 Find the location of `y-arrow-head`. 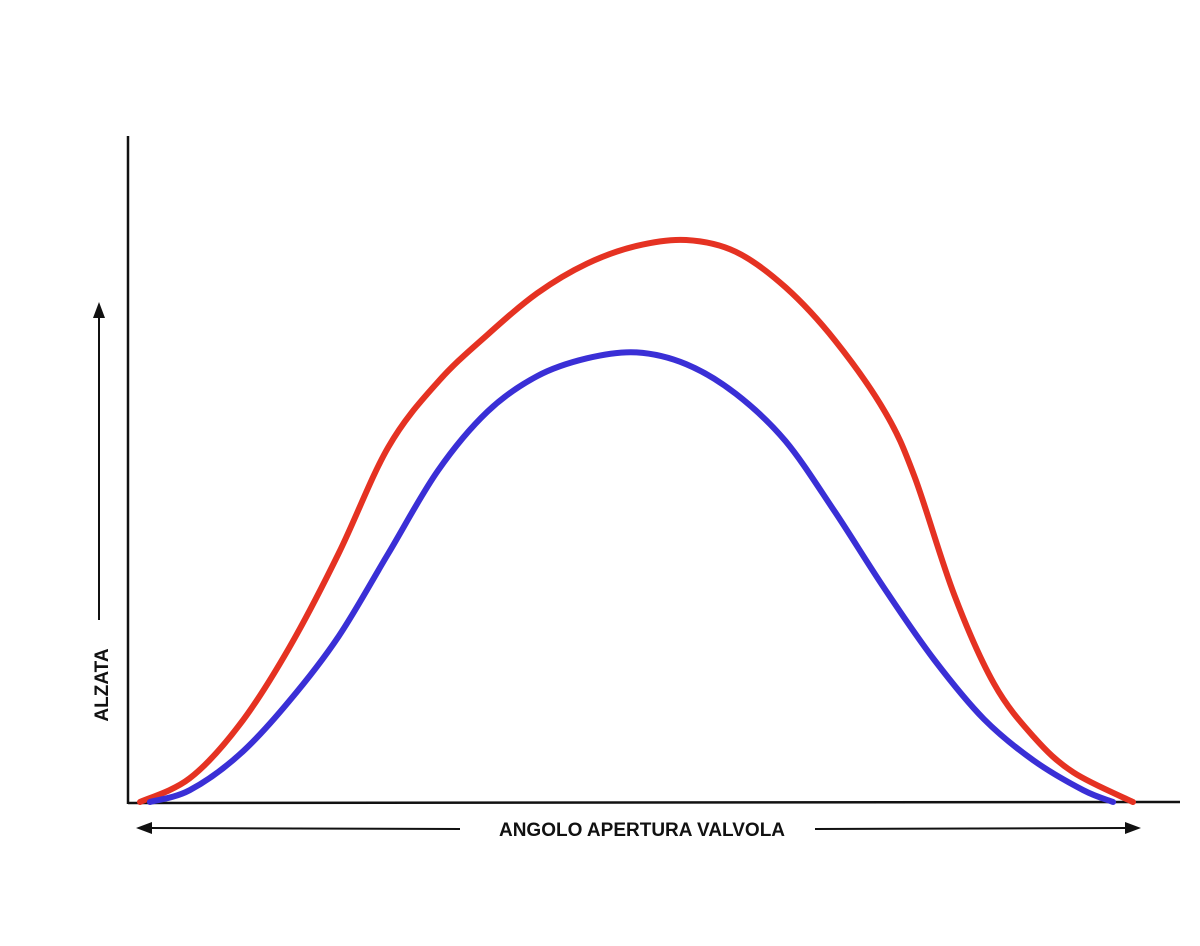

y-arrow-head is located at coordinates (99, 310).